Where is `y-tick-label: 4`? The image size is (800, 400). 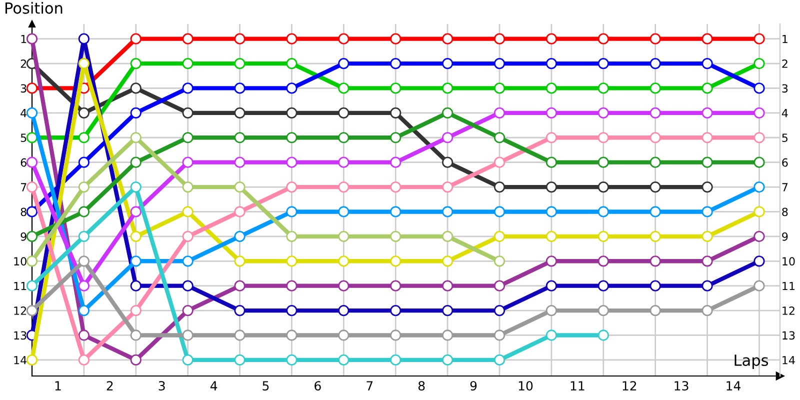
y-tick-label: 4 is located at coordinates (23, 113).